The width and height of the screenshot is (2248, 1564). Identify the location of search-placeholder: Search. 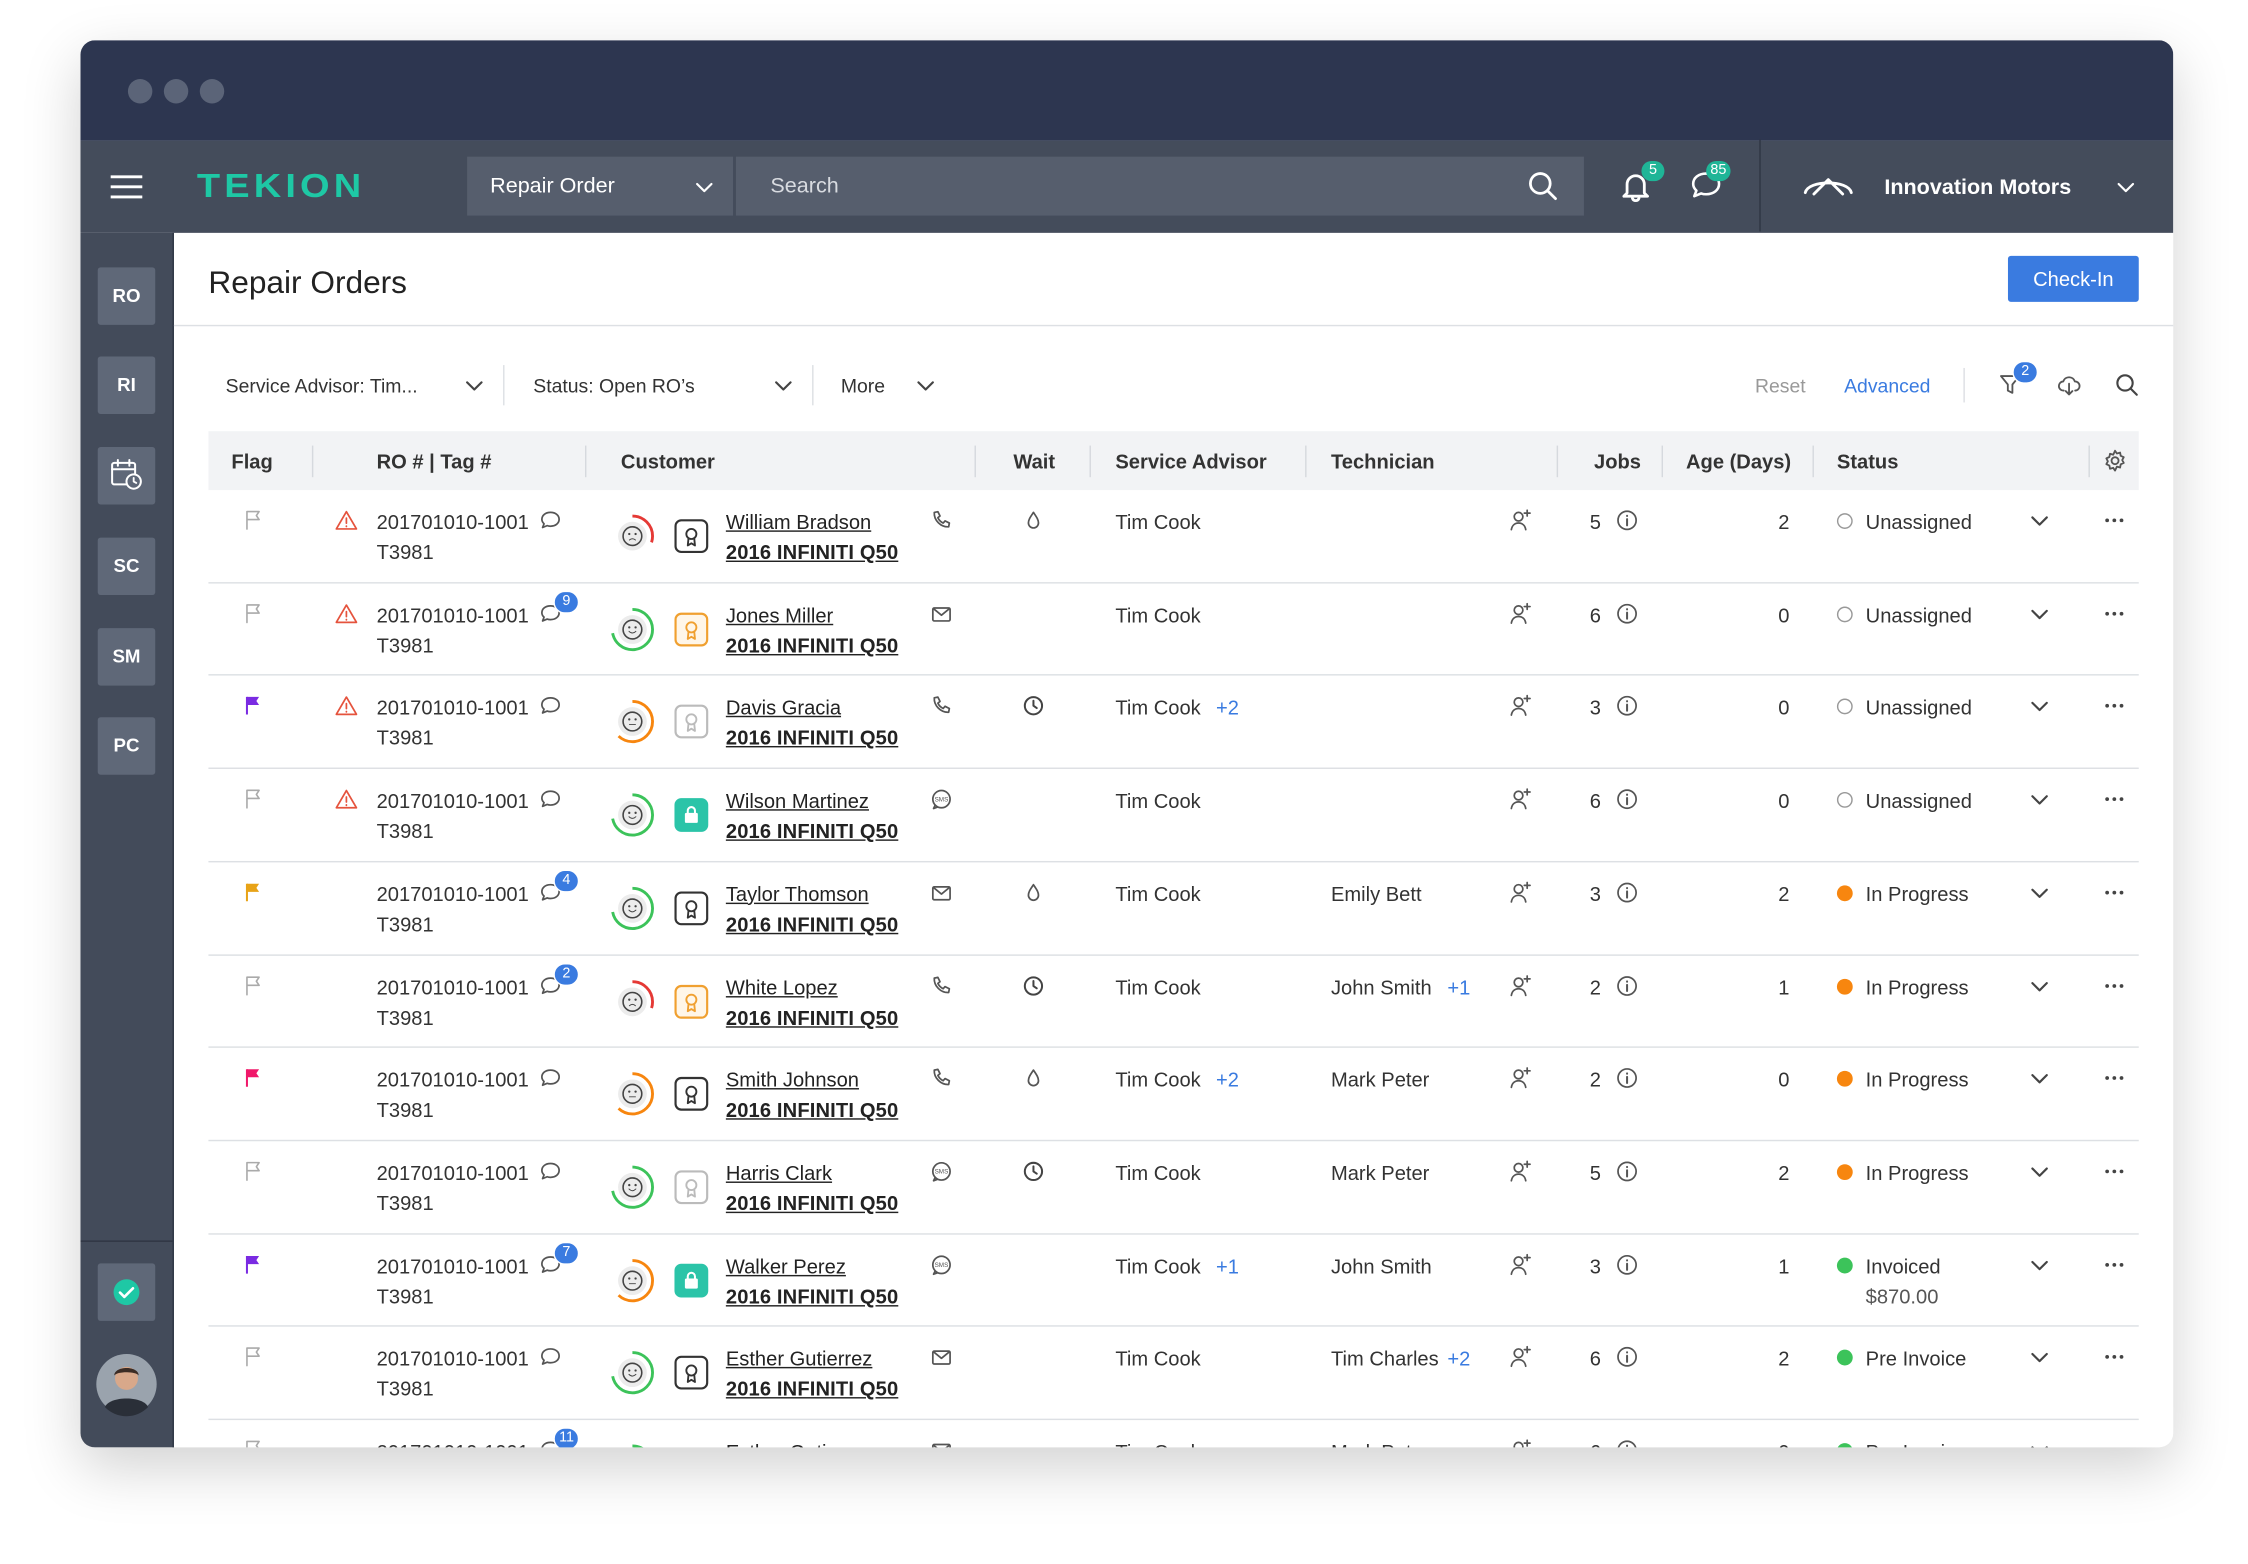
(804, 186).